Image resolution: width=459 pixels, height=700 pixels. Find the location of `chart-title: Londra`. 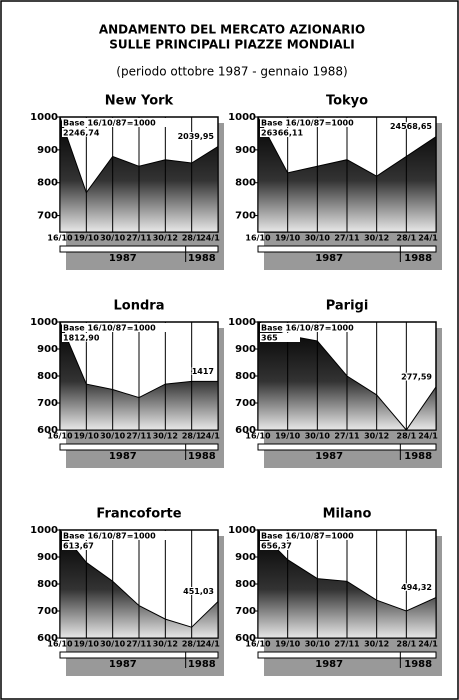

chart-title: Londra is located at coordinates (139, 306).